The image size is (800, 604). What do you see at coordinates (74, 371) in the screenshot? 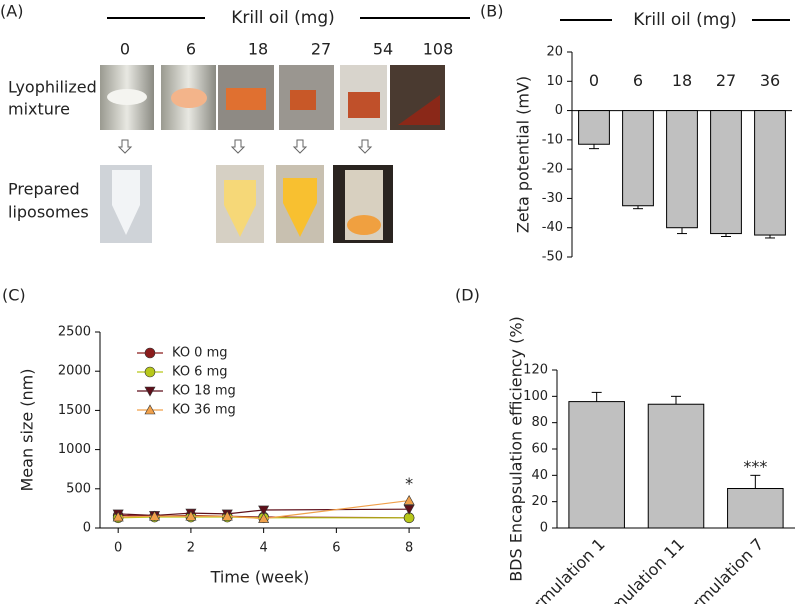
I see `y-tick-label: 2000` at bounding box center [74, 371].